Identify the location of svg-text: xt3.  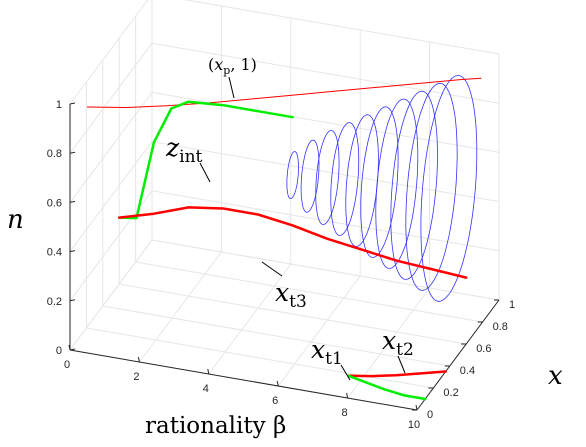
(291, 295).